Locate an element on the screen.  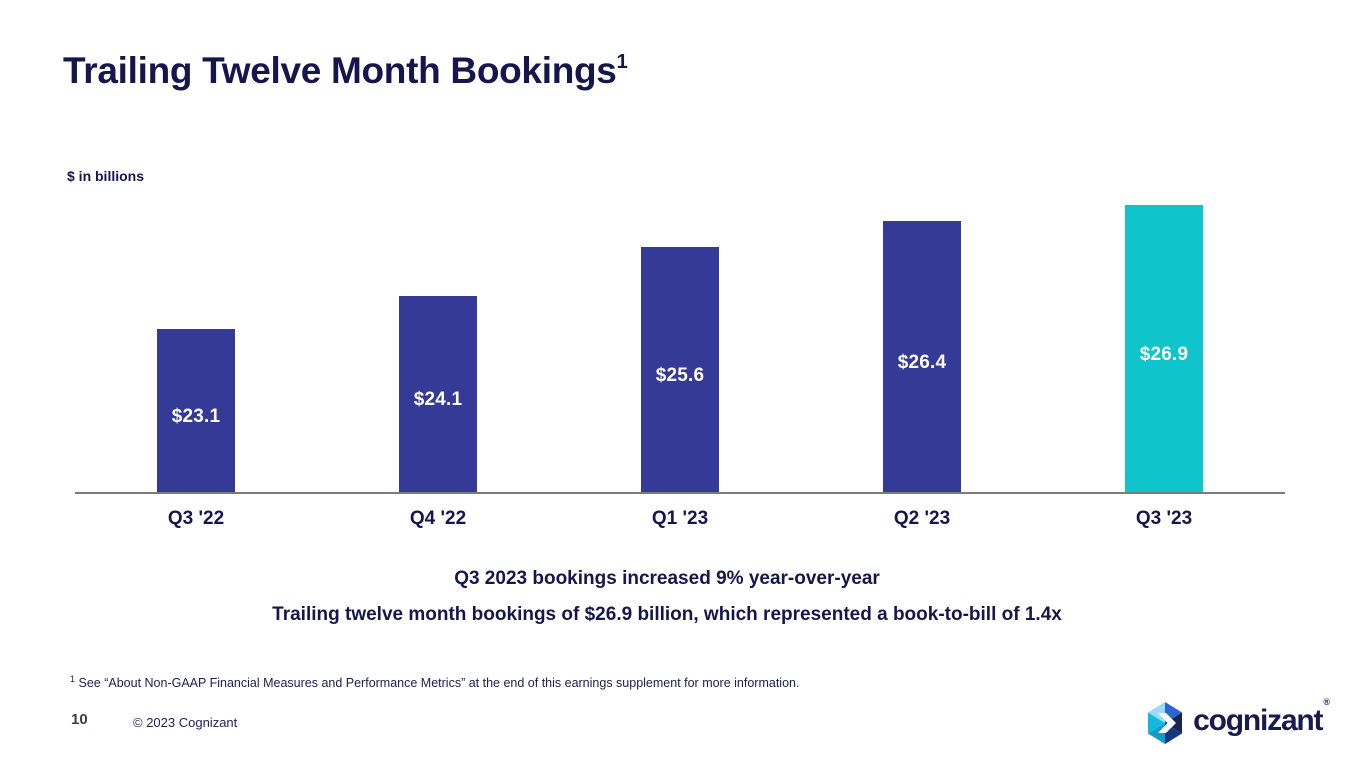
x-axis-label: Q2 '23 is located at coordinates (922, 518).